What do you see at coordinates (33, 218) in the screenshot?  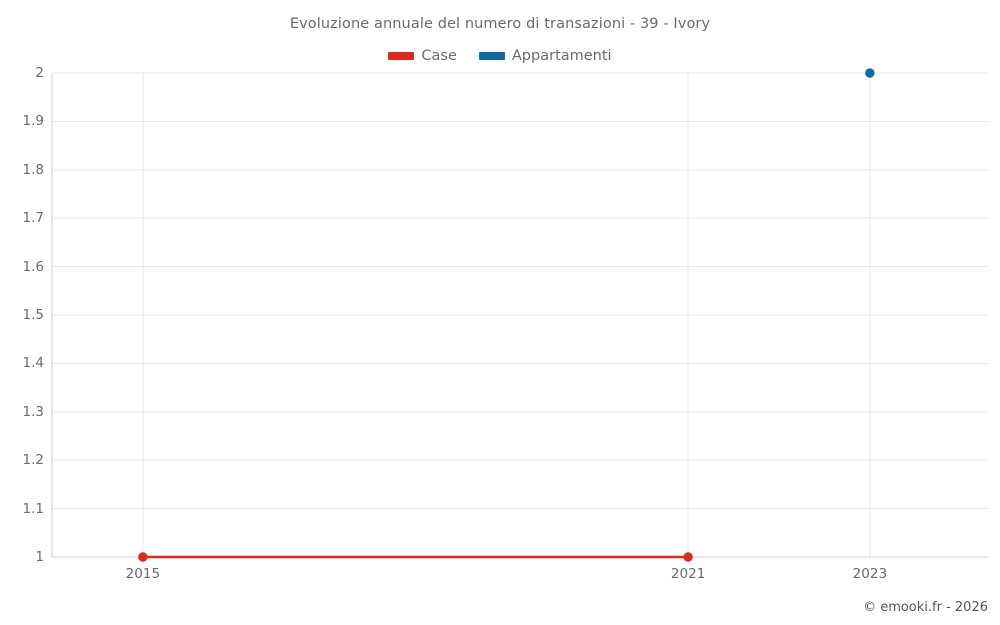 I see `y-axis-tick-label: 1.7` at bounding box center [33, 218].